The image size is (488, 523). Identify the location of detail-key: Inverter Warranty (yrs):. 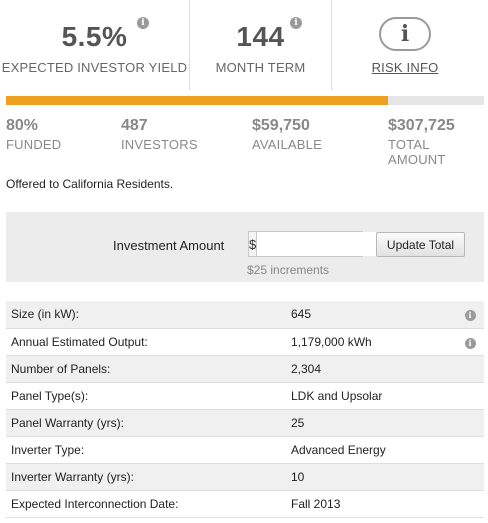
(146, 477).